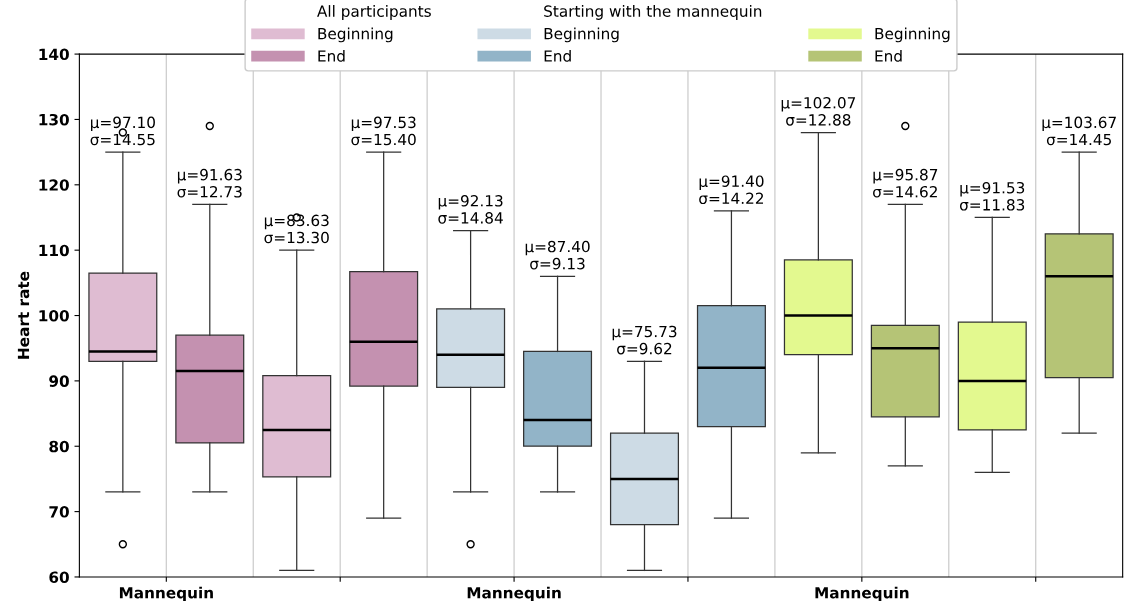 Image resolution: width=1134 pixels, height=601 pixels. I want to click on annotation: μ=92.13 σ=14.84, so click(470, 209).